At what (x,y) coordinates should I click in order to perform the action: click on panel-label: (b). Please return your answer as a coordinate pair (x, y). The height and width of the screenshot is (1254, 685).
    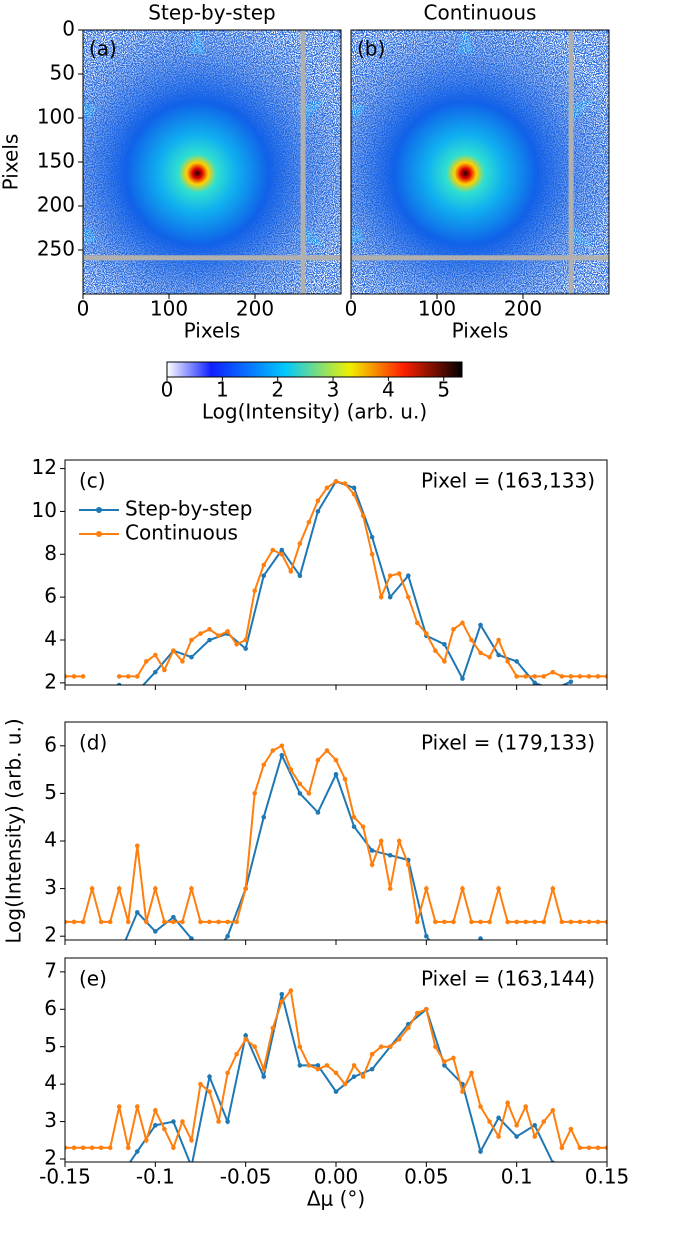
    Looking at the image, I should click on (371, 49).